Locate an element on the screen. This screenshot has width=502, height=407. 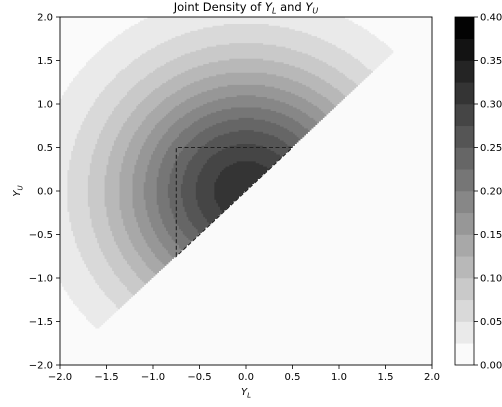
x-tick-label: −1.5 is located at coordinates (106, 377).